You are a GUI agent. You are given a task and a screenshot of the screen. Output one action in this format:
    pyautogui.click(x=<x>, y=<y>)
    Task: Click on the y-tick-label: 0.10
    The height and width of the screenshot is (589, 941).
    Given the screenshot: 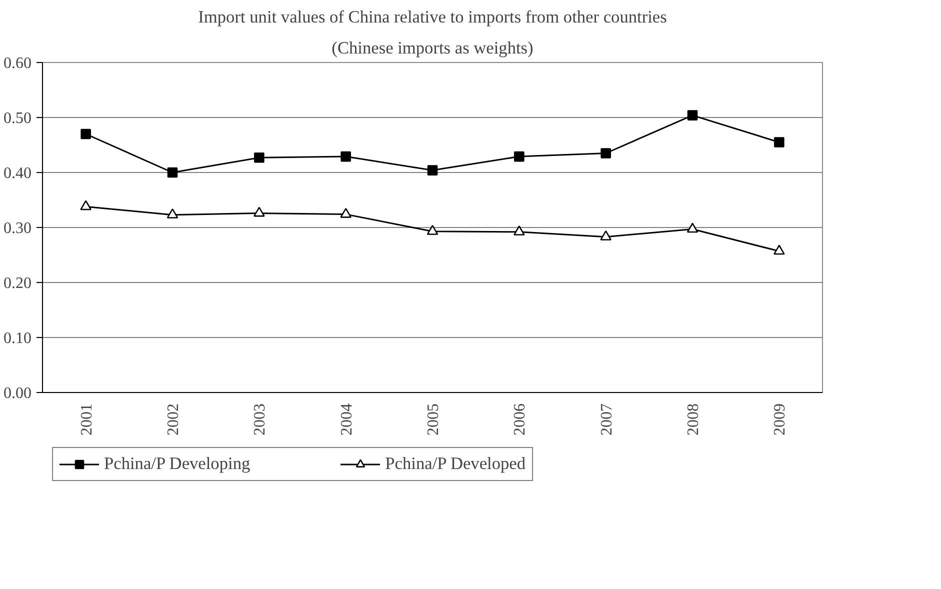 What is the action you would take?
    pyautogui.click(x=18, y=338)
    